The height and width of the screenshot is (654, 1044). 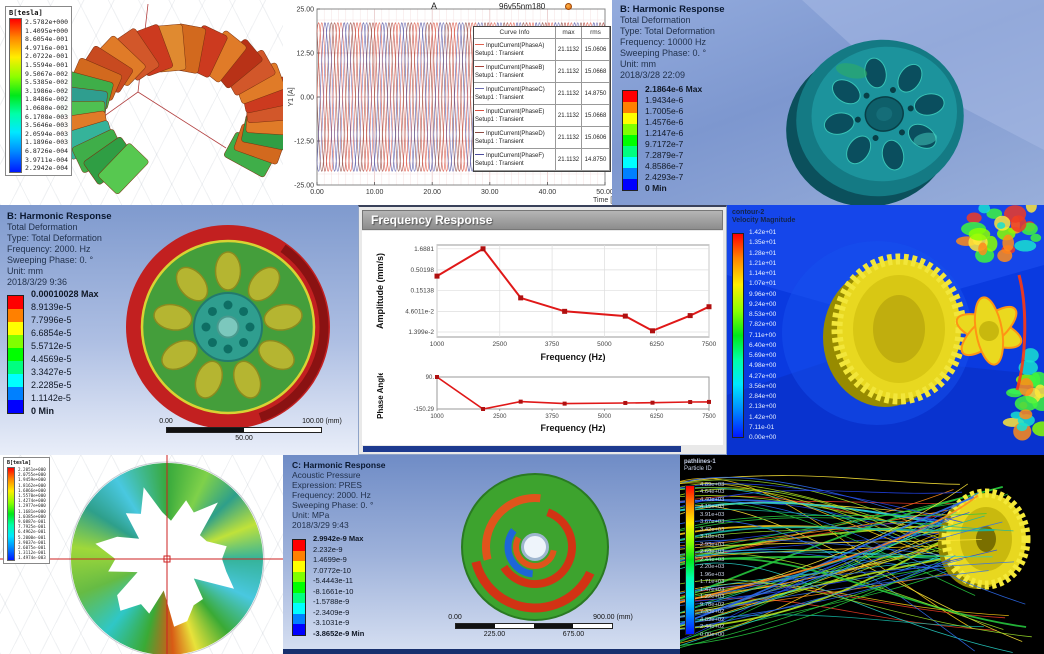 What do you see at coordinates (712, 589) in the screenshot?
I see `colorbar-label: 1.47e+03` at bounding box center [712, 589].